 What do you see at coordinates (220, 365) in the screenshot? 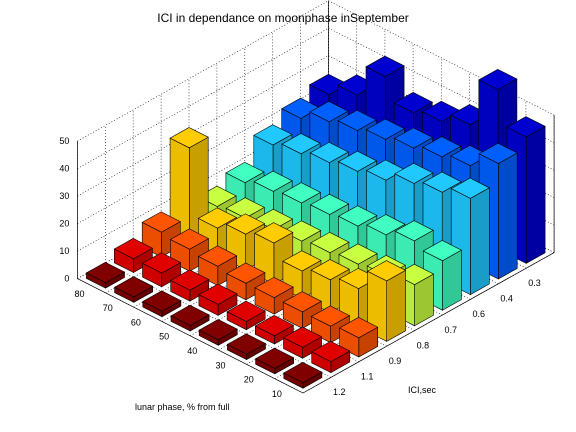
I see `x-tick-label: 30` at bounding box center [220, 365].